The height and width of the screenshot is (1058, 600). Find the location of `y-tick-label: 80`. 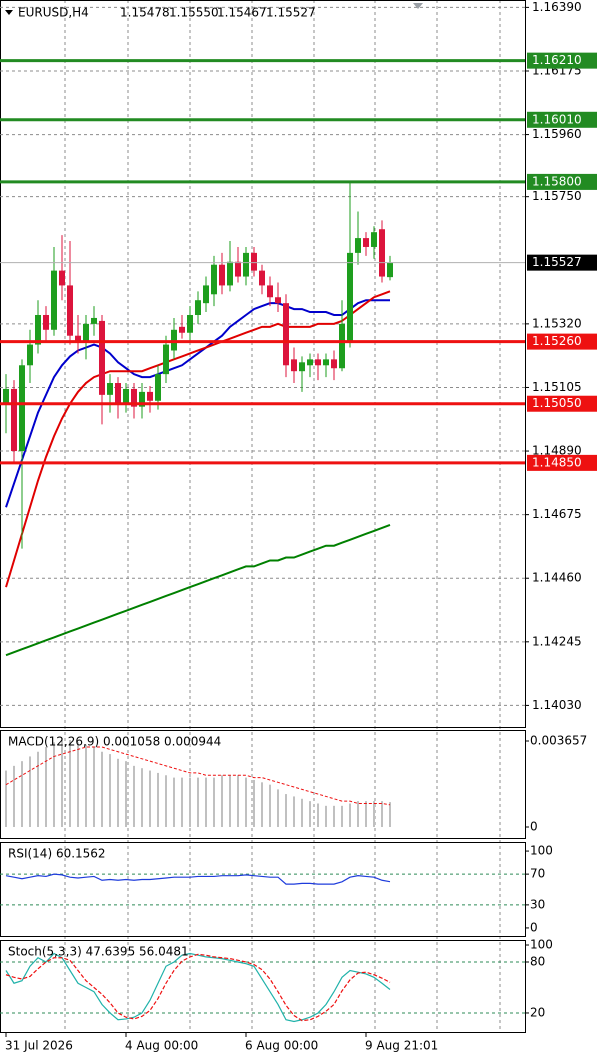

y-tick-label: 80 is located at coordinates (537, 962).